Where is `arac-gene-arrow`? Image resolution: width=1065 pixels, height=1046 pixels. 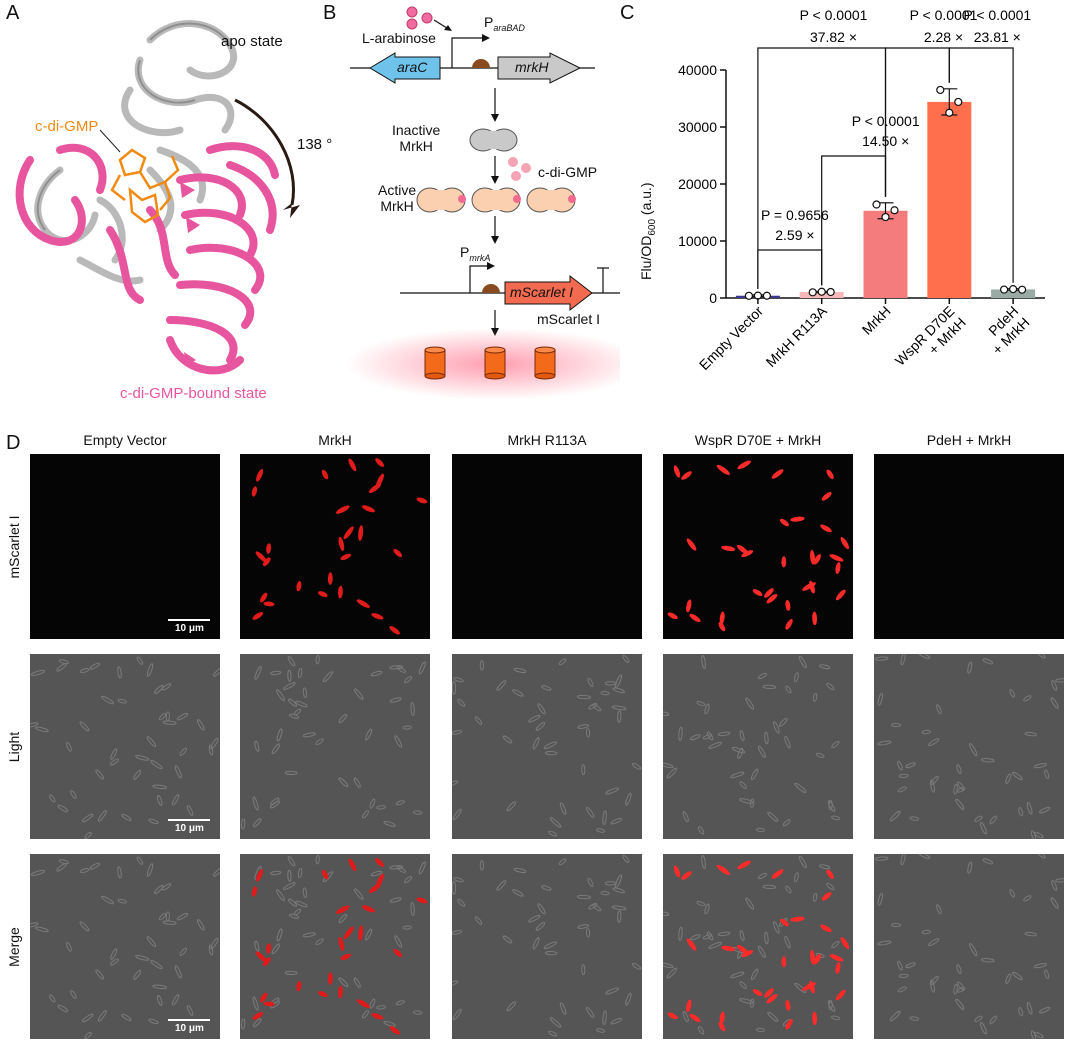
arac-gene-arrow is located at coordinates (405, 68).